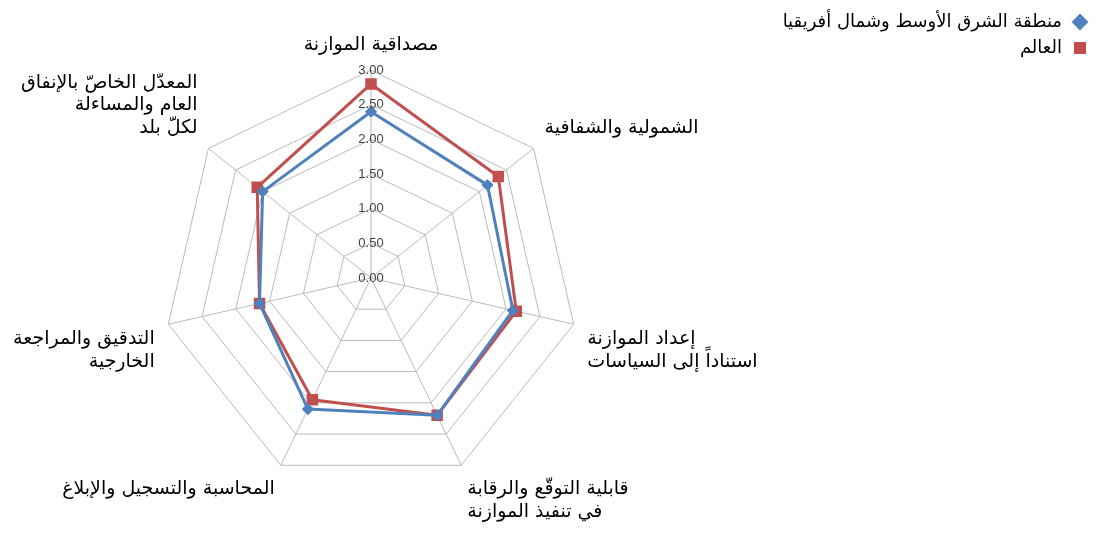 The width and height of the screenshot is (1107, 554). What do you see at coordinates (1040, 46) in the screenshot?
I see `legend-label: العالم` at bounding box center [1040, 46].